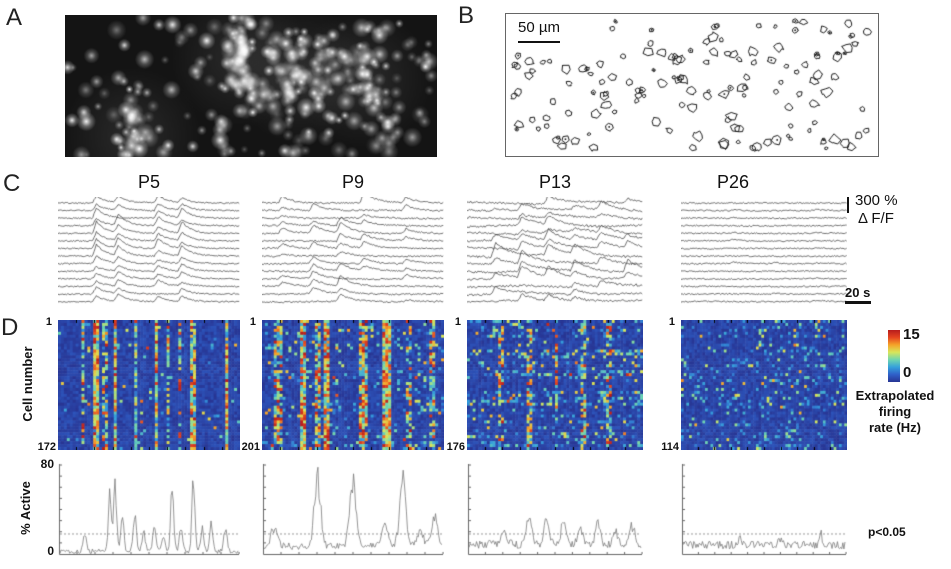  I want to click on amplitude-scale-value: 300 %, so click(876, 200).